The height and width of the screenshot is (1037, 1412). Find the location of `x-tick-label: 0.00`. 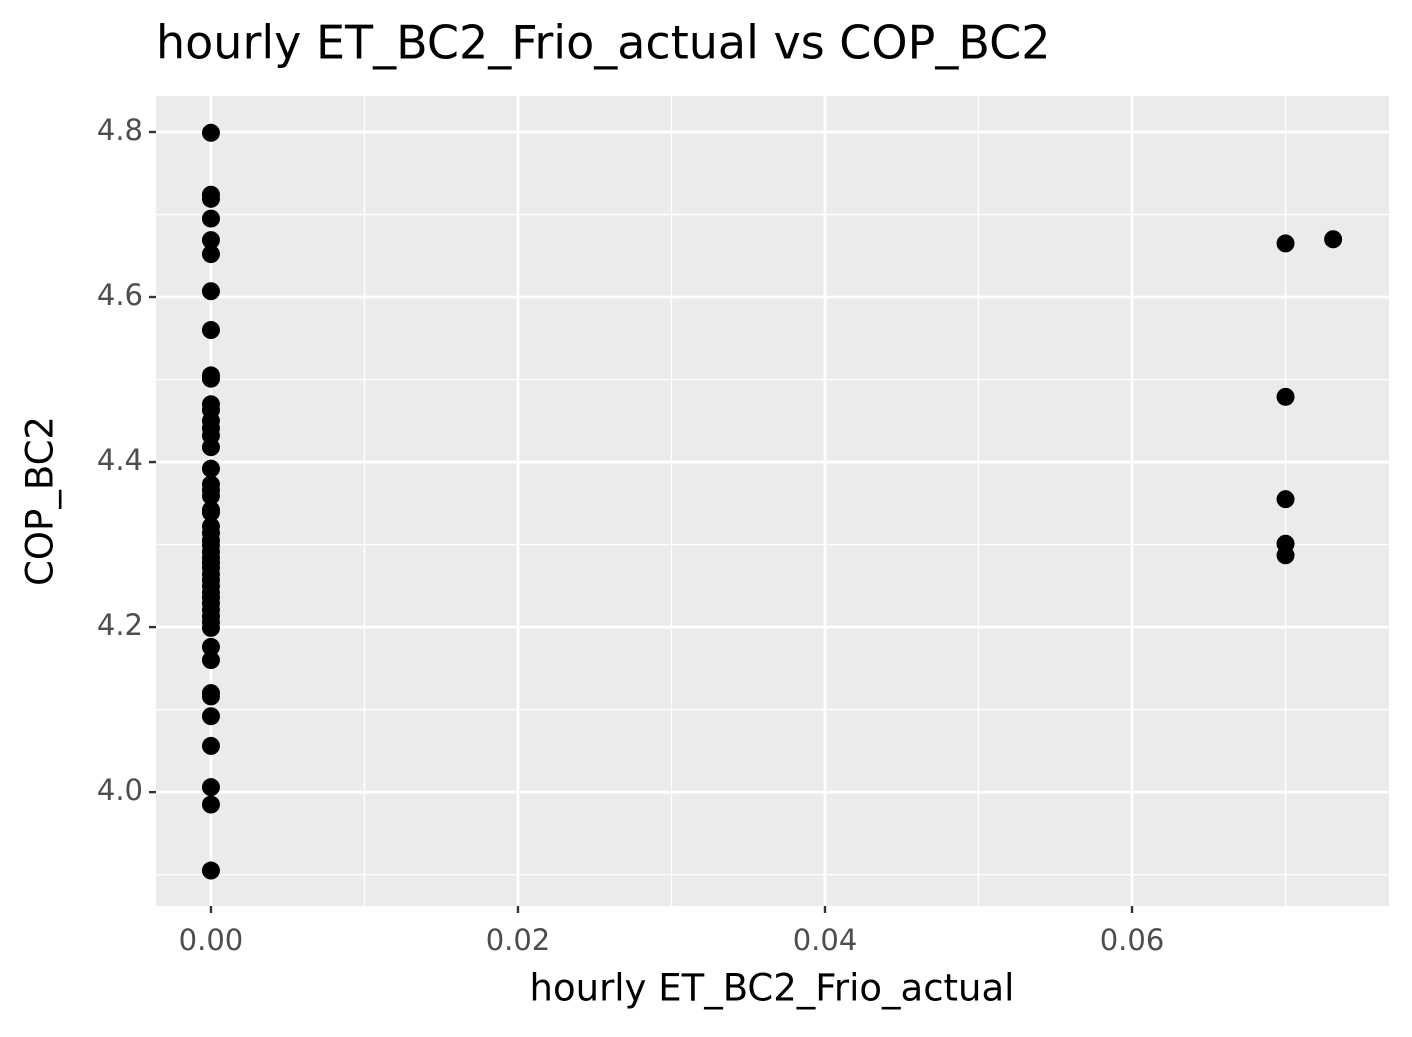

x-tick-label: 0.00 is located at coordinates (211, 940).